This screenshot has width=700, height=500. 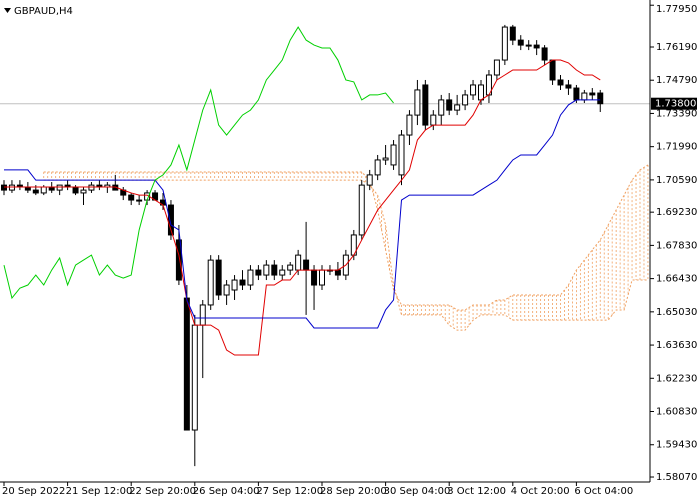 I want to click on x-tick-label: 6 Oct 04:00, so click(x=603, y=491).